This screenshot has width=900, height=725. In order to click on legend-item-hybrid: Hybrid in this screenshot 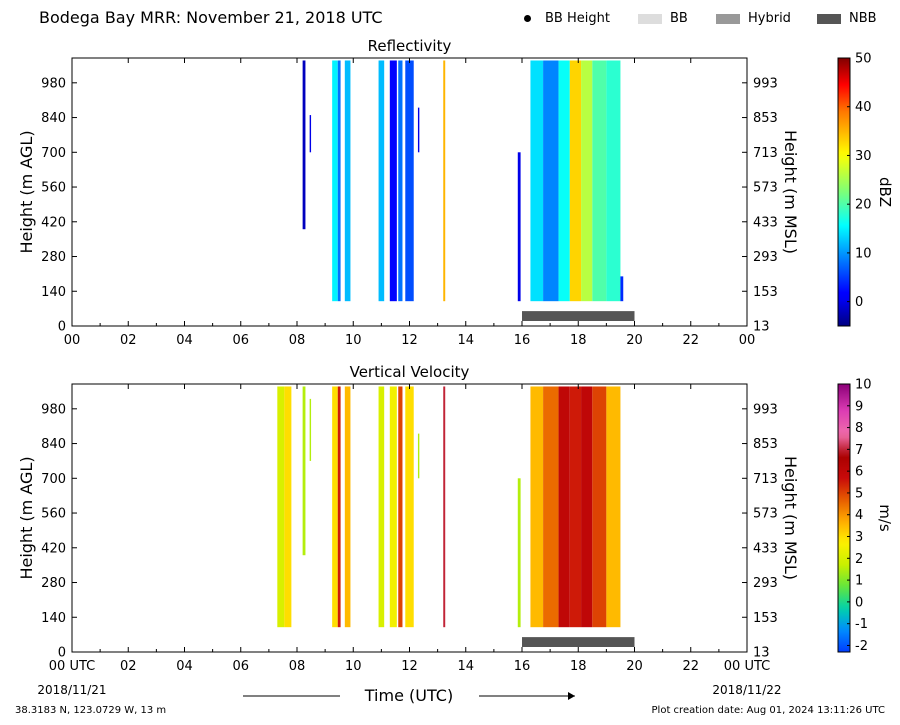, I will do `click(753, 18)`.